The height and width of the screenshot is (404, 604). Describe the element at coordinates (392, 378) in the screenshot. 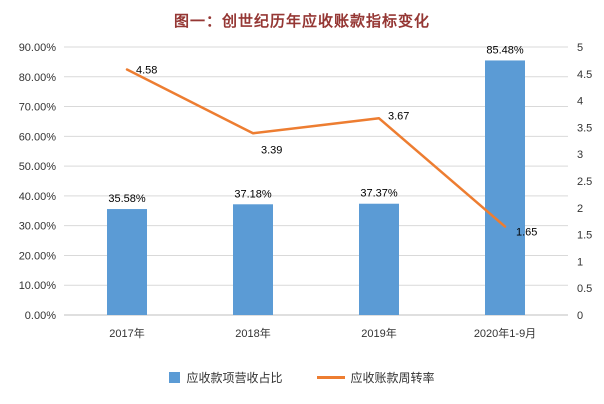

I see `legend-label-line-series: 应收账款周转率` at that location.